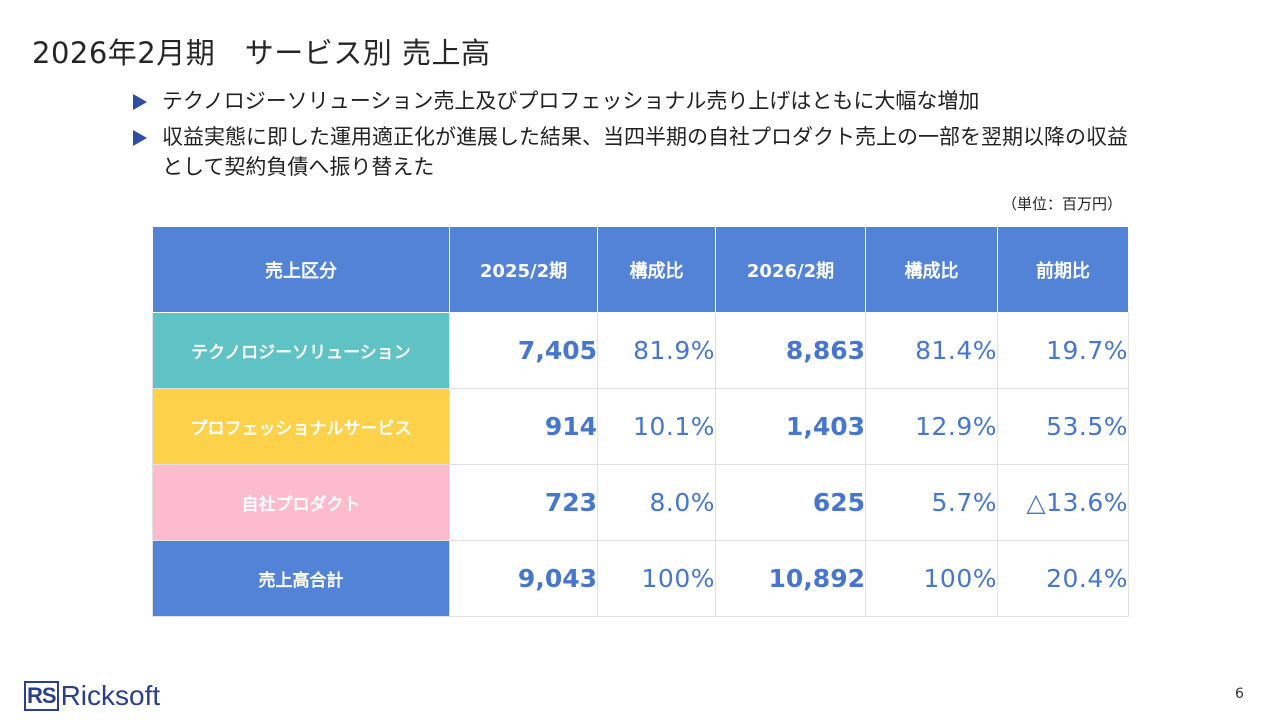  I want to click on column-header-ratio-2025: 構成比, so click(656, 269).